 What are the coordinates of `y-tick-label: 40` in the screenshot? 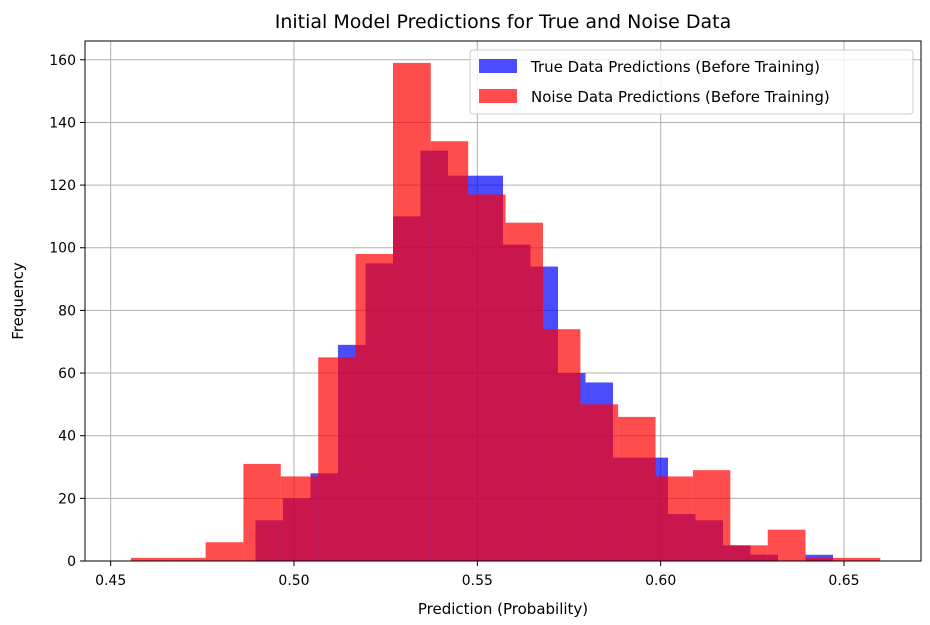 It's located at (67, 437).